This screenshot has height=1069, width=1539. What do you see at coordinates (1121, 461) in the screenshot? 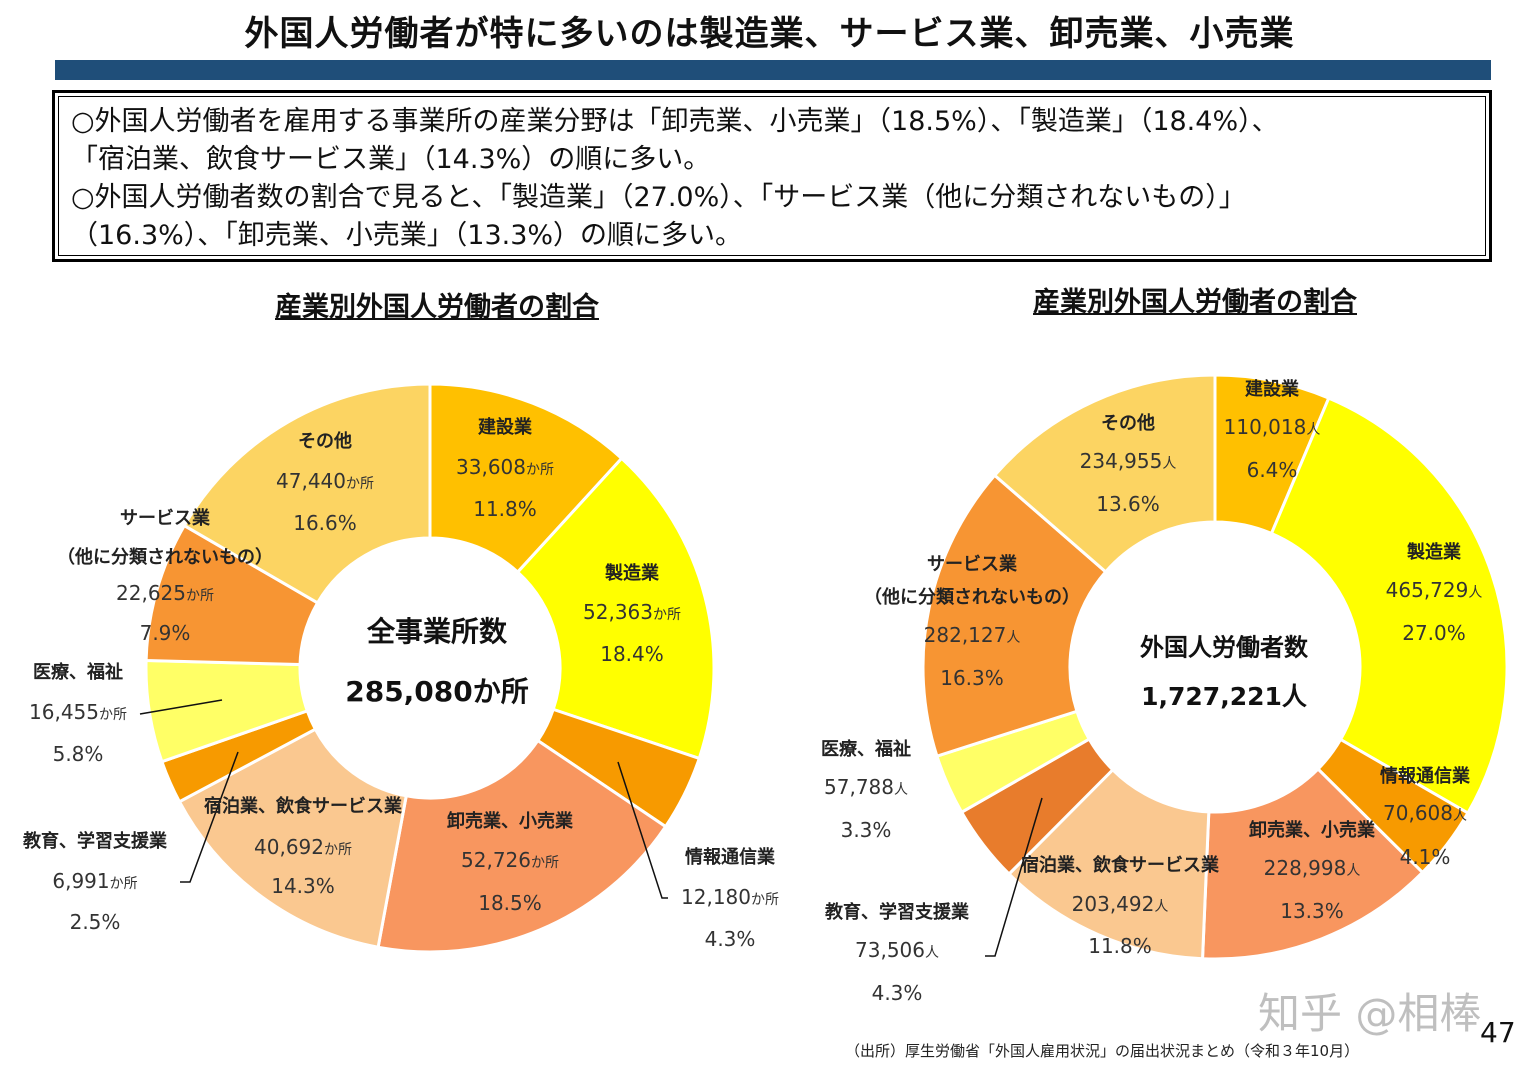
I see `count-value: 234,955` at bounding box center [1121, 461].